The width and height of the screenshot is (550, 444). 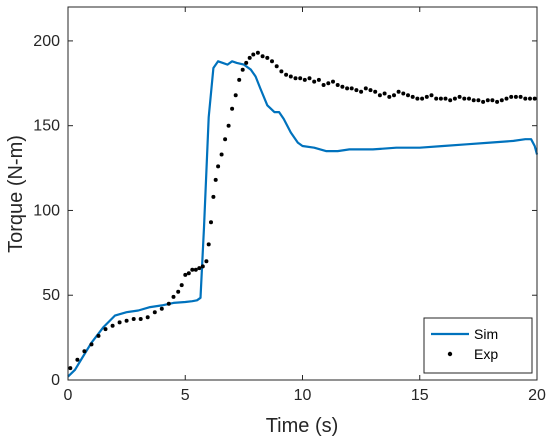 I want to click on x-tick-label: 15, so click(x=420, y=395).